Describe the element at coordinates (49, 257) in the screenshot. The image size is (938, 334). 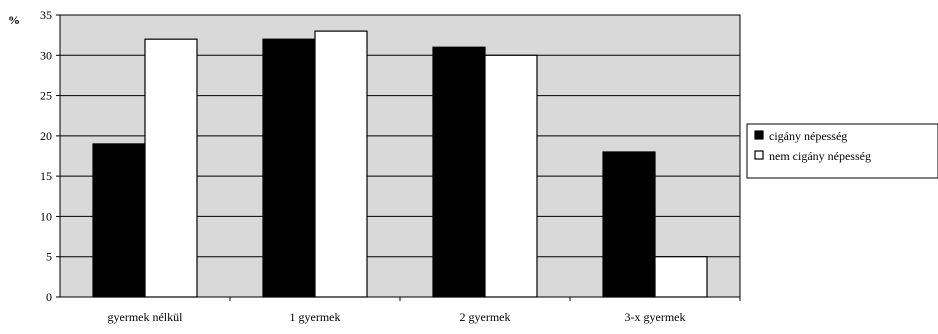
I see `y-tick-label: 5` at that location.